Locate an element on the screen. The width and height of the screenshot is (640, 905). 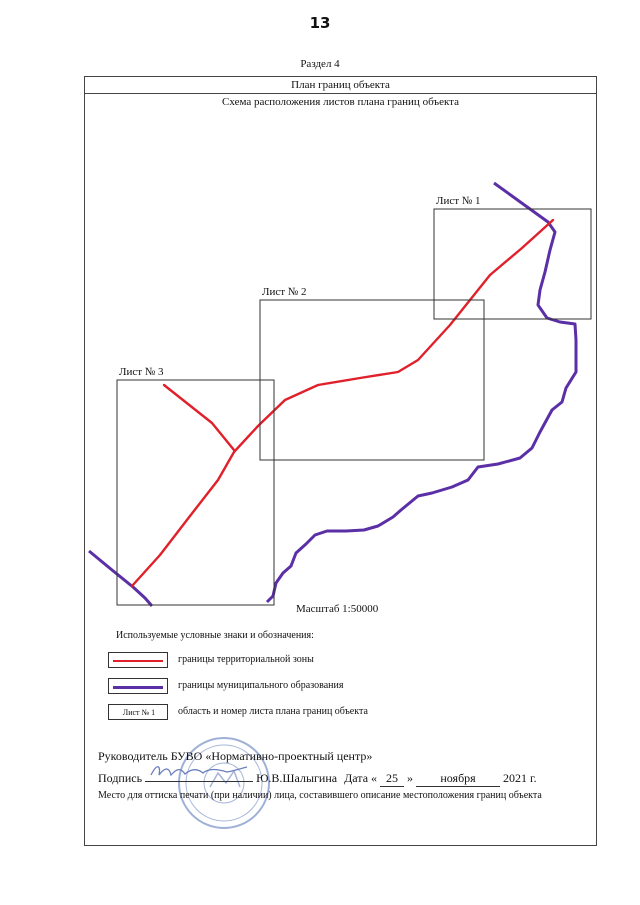
municipal-line-symbol is located at coordinates (138, 687).